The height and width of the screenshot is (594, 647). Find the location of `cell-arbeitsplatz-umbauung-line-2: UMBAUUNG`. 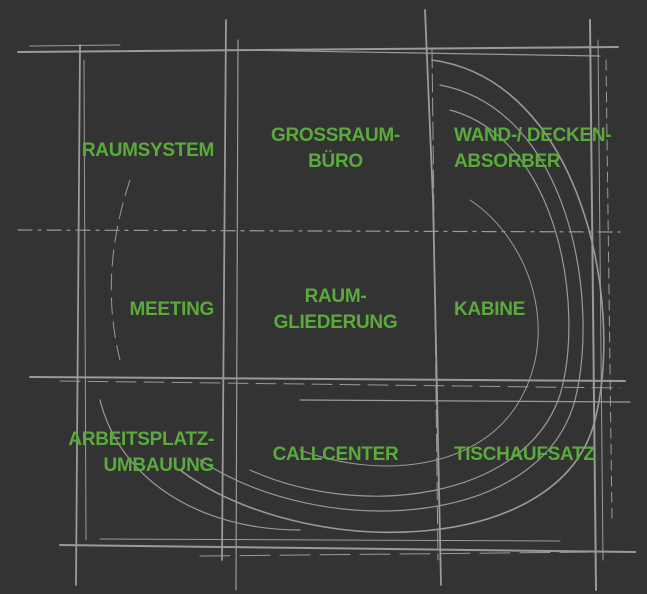

cell-arbeitsplatz-umbauung-line-2: UMBAUUNG is located at coordinates (141, 466).